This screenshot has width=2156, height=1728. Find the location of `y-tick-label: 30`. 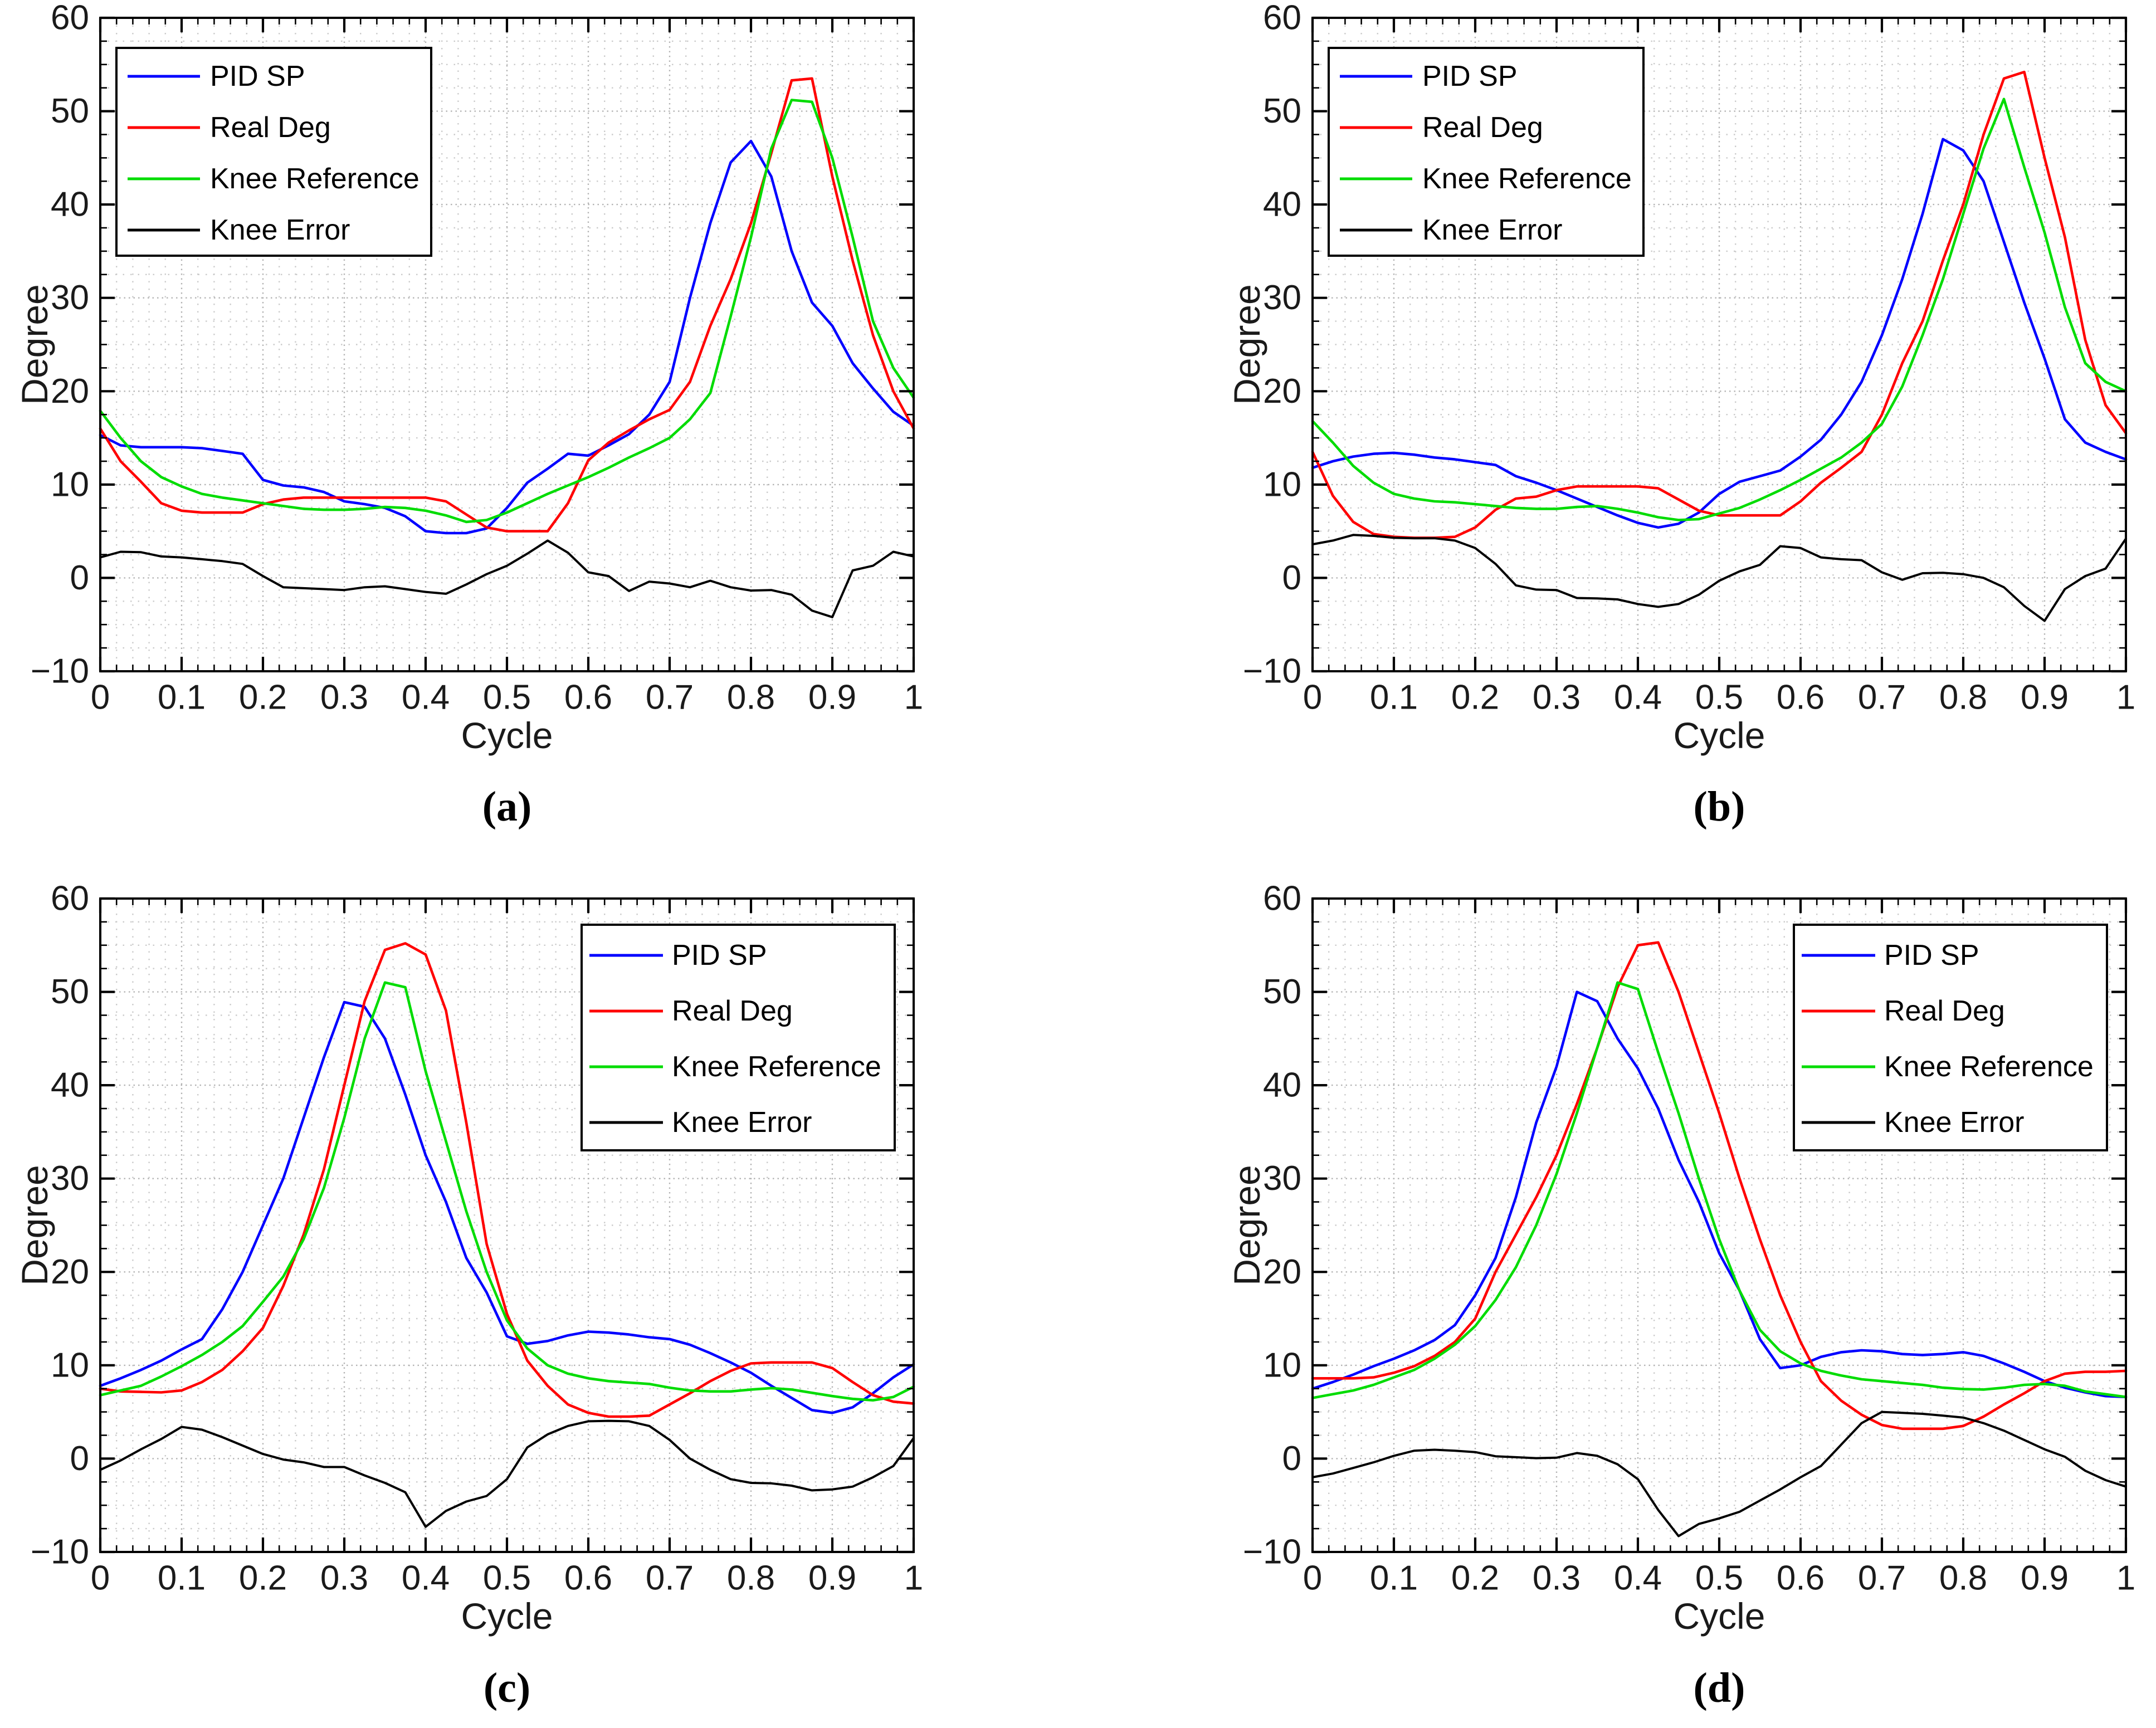

y-tick-label: 30 is located at coordinates (1282, 298).